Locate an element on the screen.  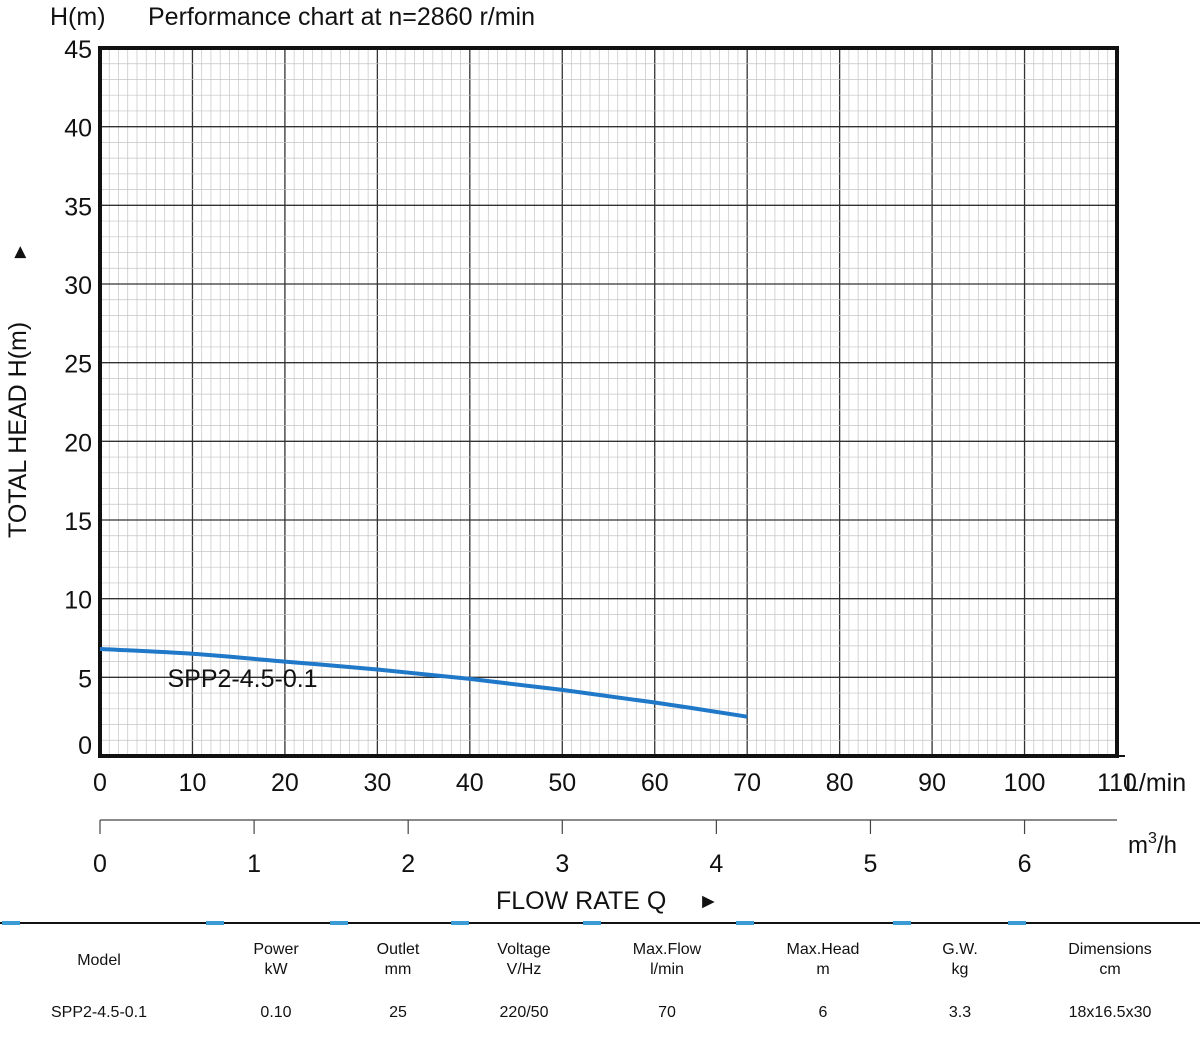
x-tick-label: 50 is located at coordinates (562, 783).